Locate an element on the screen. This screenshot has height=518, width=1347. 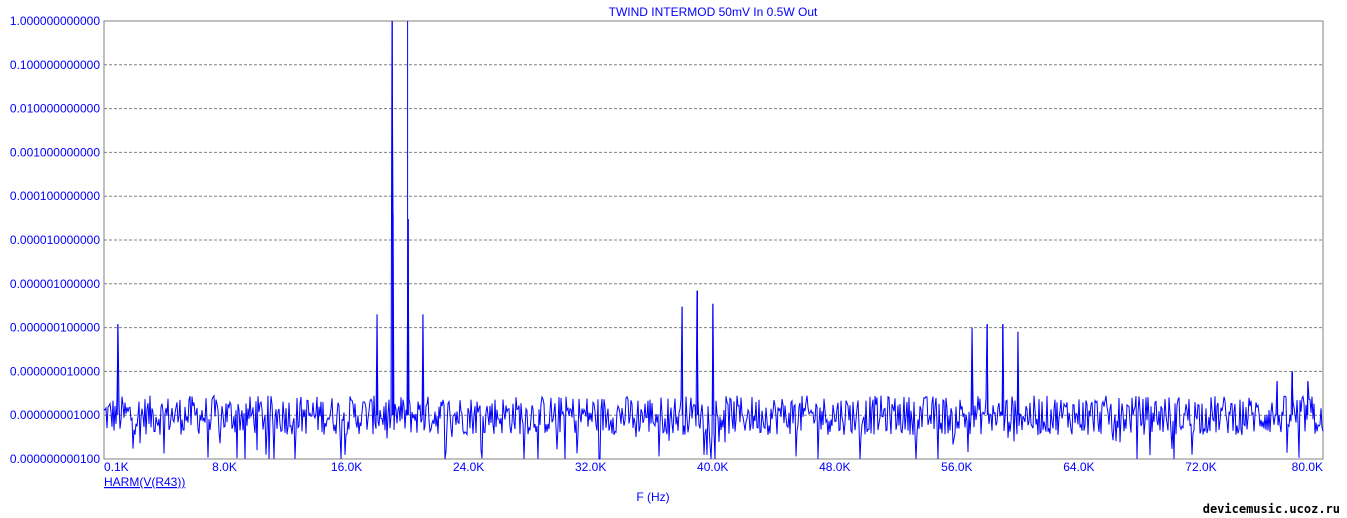
trace-legend-label: HARM(V(R43)) is located at coordinates (144, 482).